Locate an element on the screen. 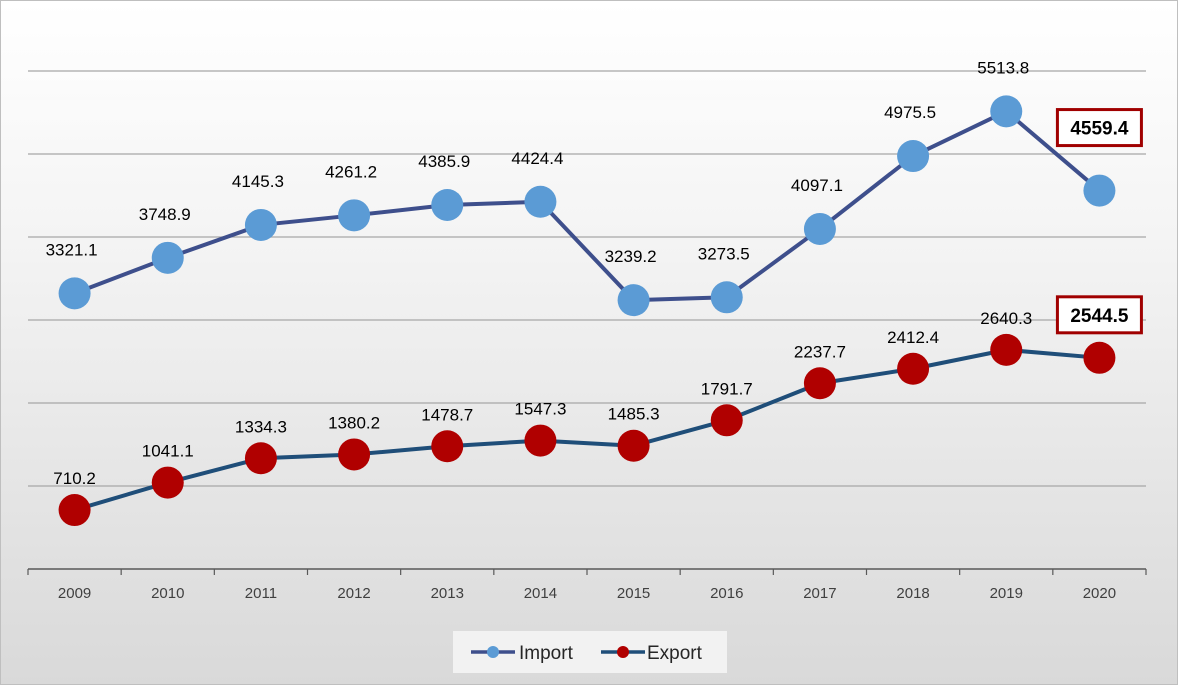 The image size is (1178, 685). data-label-export-2012: 1380.2 is located at coordinates (354, 422).